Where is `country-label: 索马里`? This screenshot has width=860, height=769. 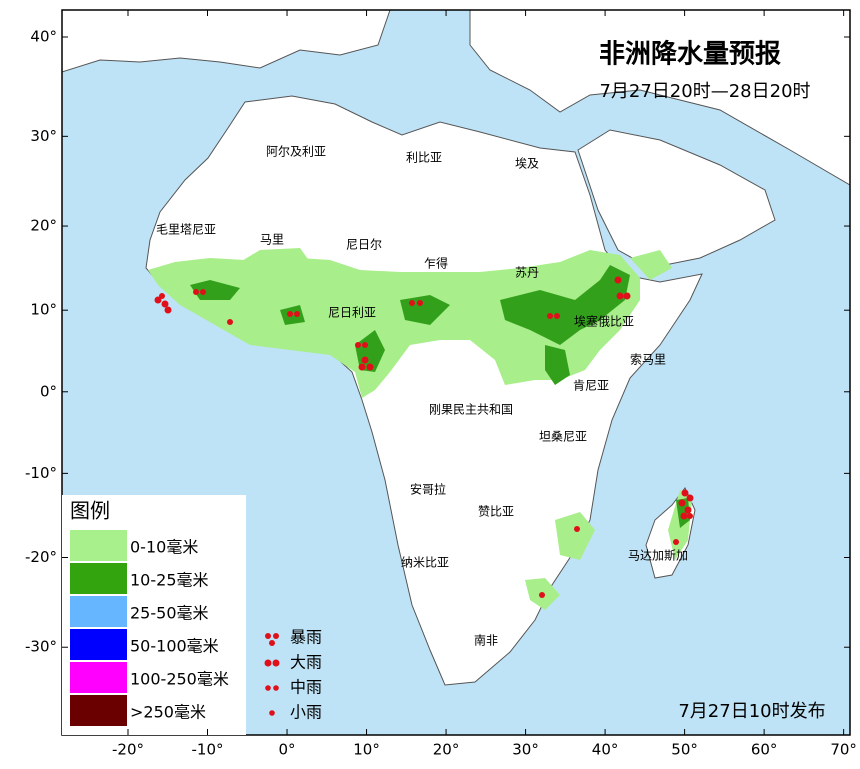
country-label: 索马里 is located at coordinates (648, 360).